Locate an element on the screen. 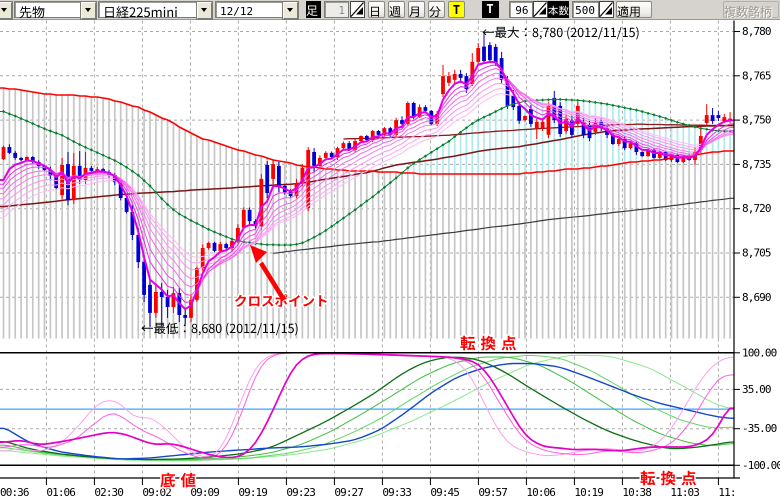  period-week-label is located at coordinates (396, 11).